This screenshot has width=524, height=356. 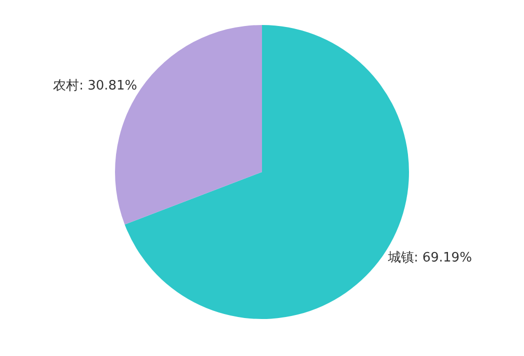 What do you see at coordinates (429, 258) in the screenshot?
I see `slice-label: 城镇: 69.19%` at bounding box center [429, 258].